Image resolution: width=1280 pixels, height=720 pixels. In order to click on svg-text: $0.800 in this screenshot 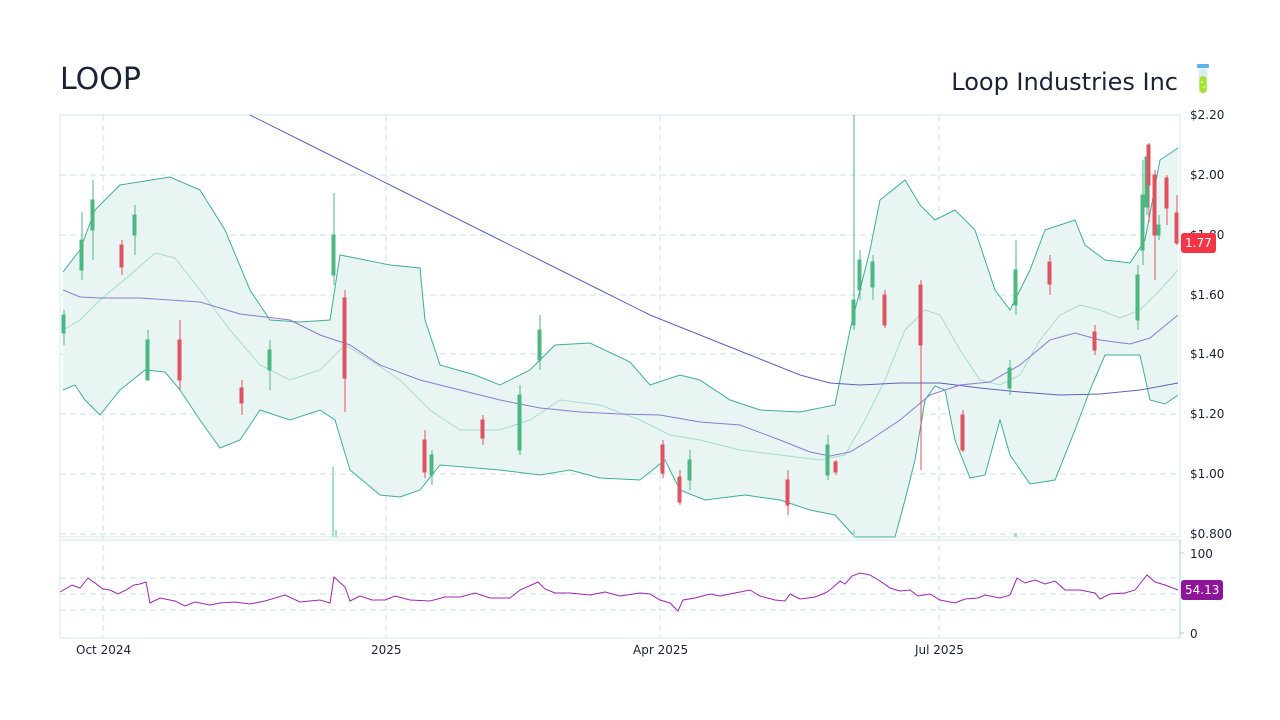, I will do `click(1211, 534)`.